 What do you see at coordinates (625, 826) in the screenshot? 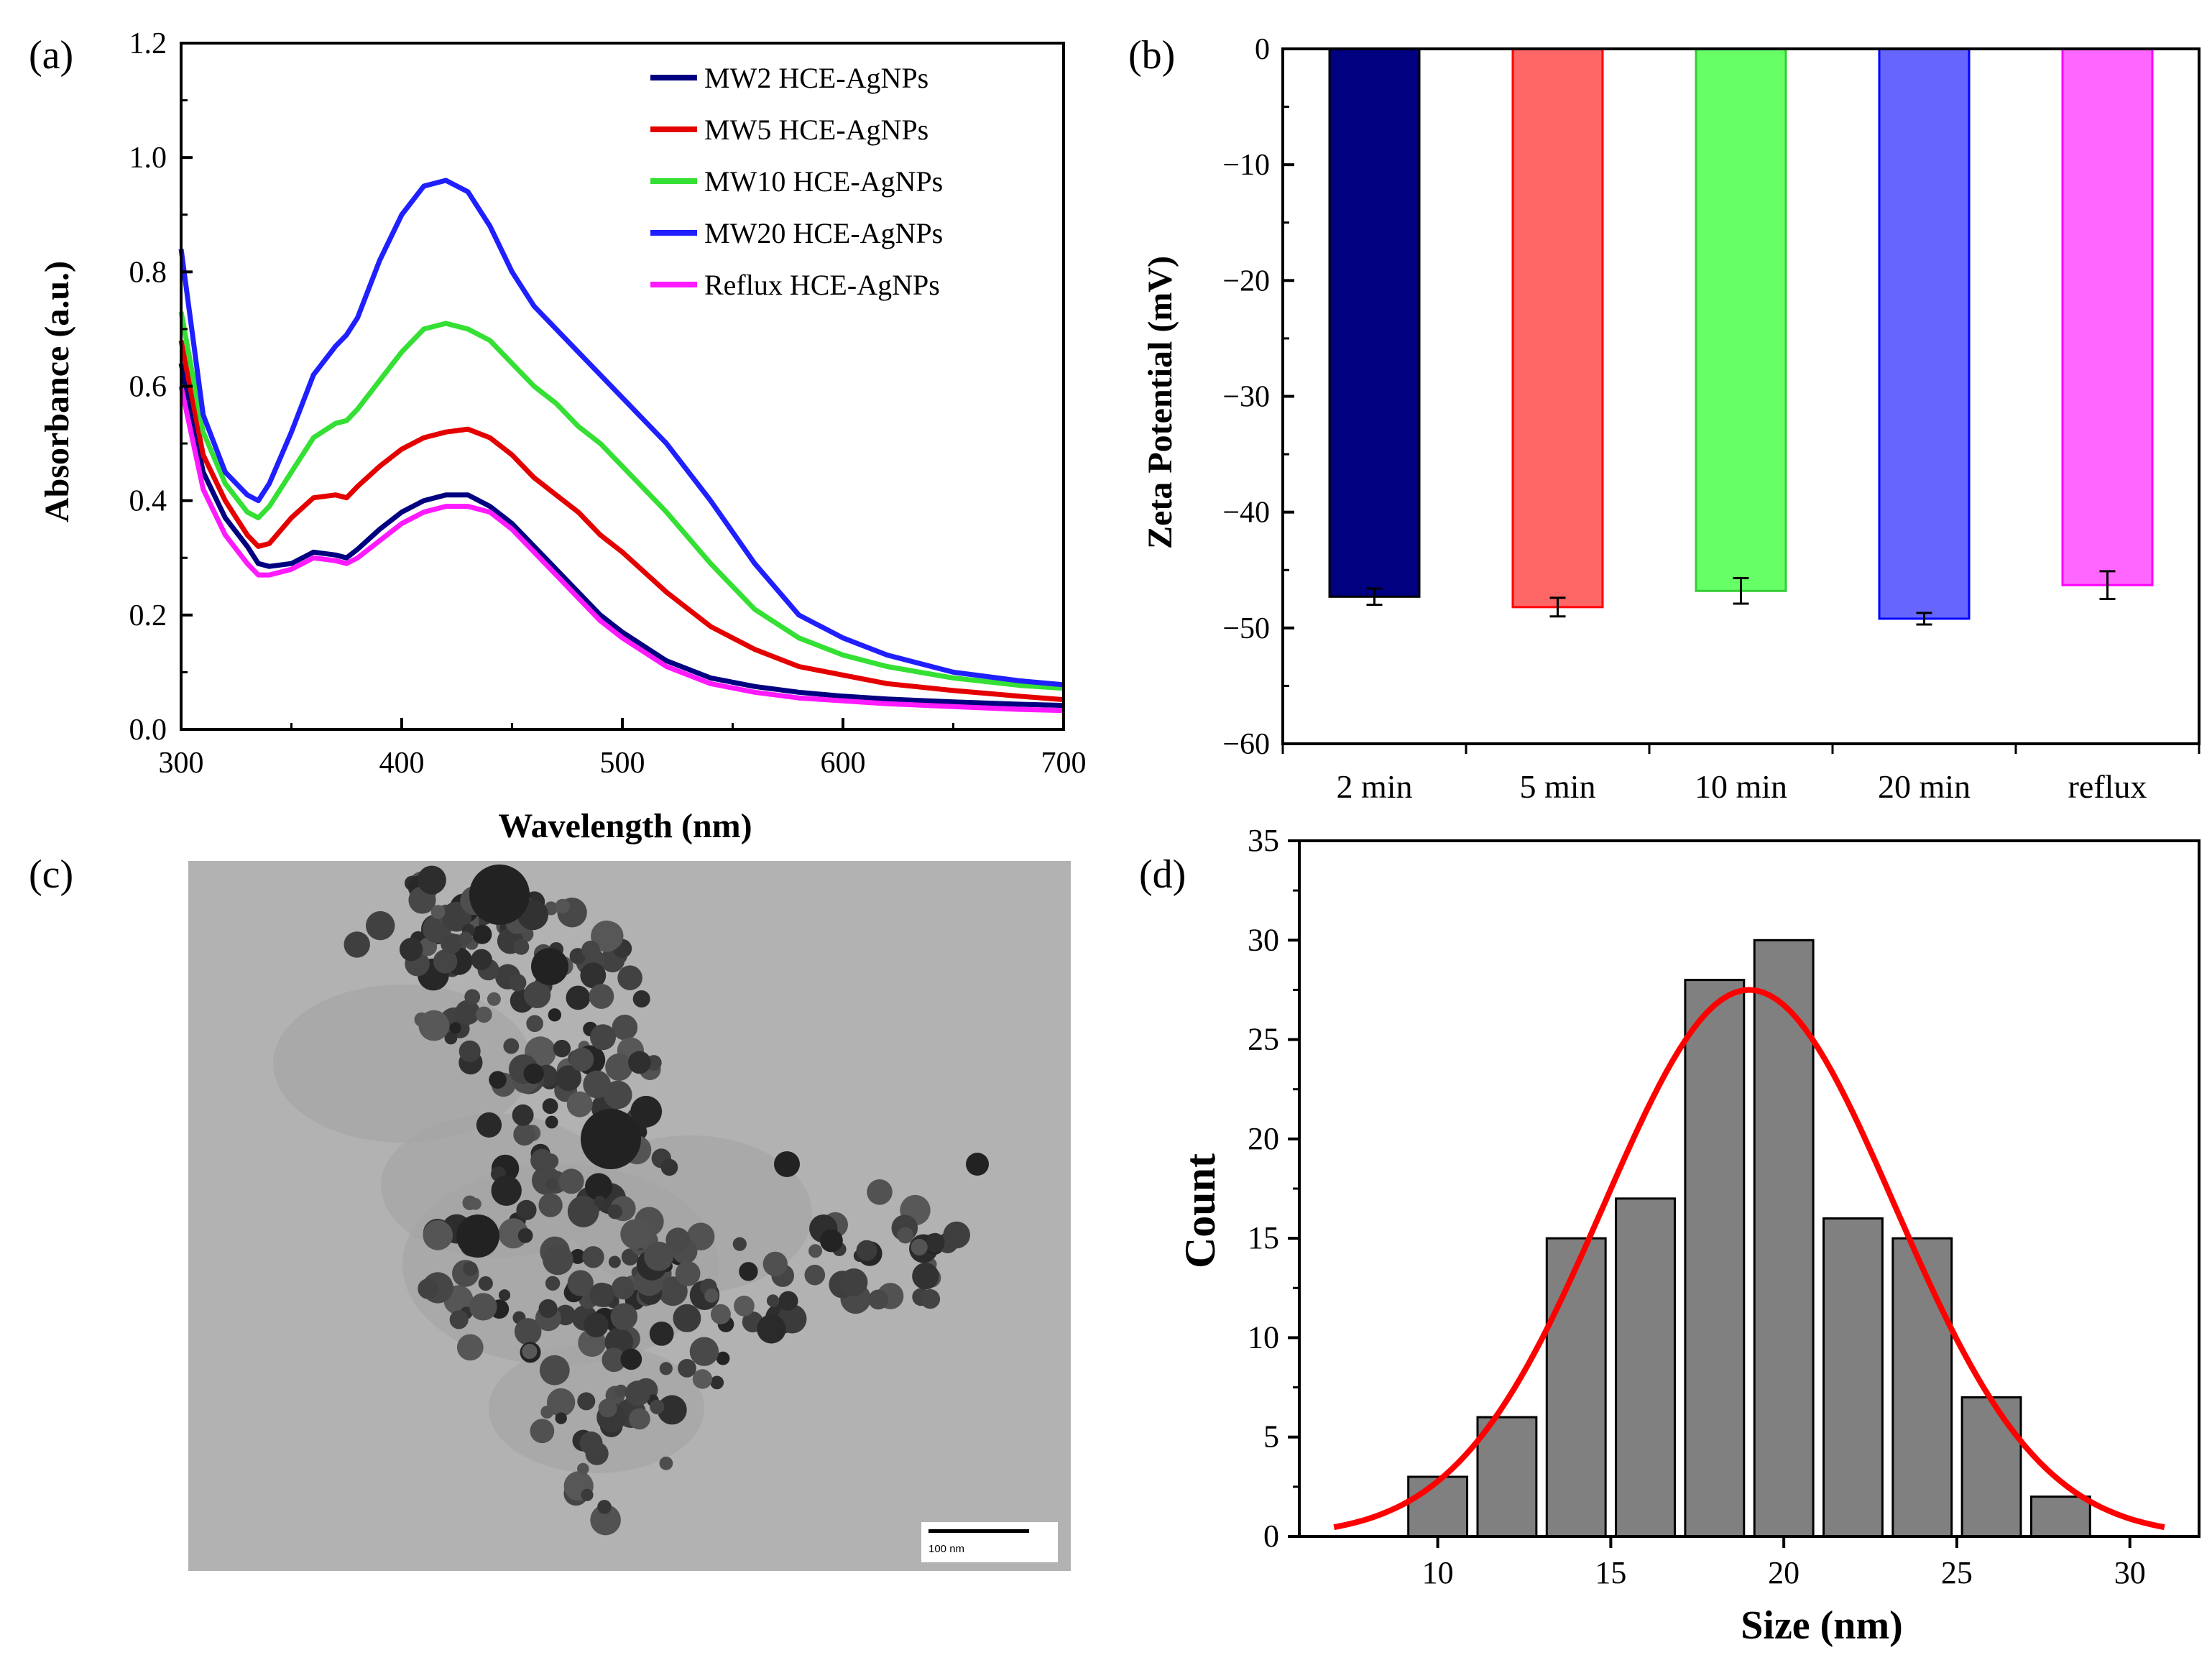
I see `panel-a-x-axis-title: Wavelength (nm)` at bounding box center [625, 826].